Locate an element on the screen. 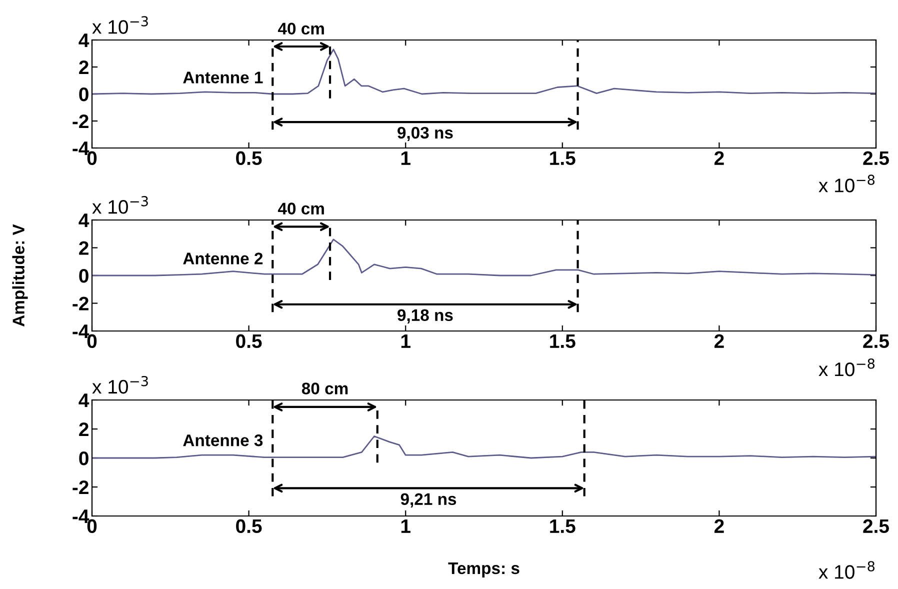  x-axis-title: Temps: s is located at coordinates (484, 570).